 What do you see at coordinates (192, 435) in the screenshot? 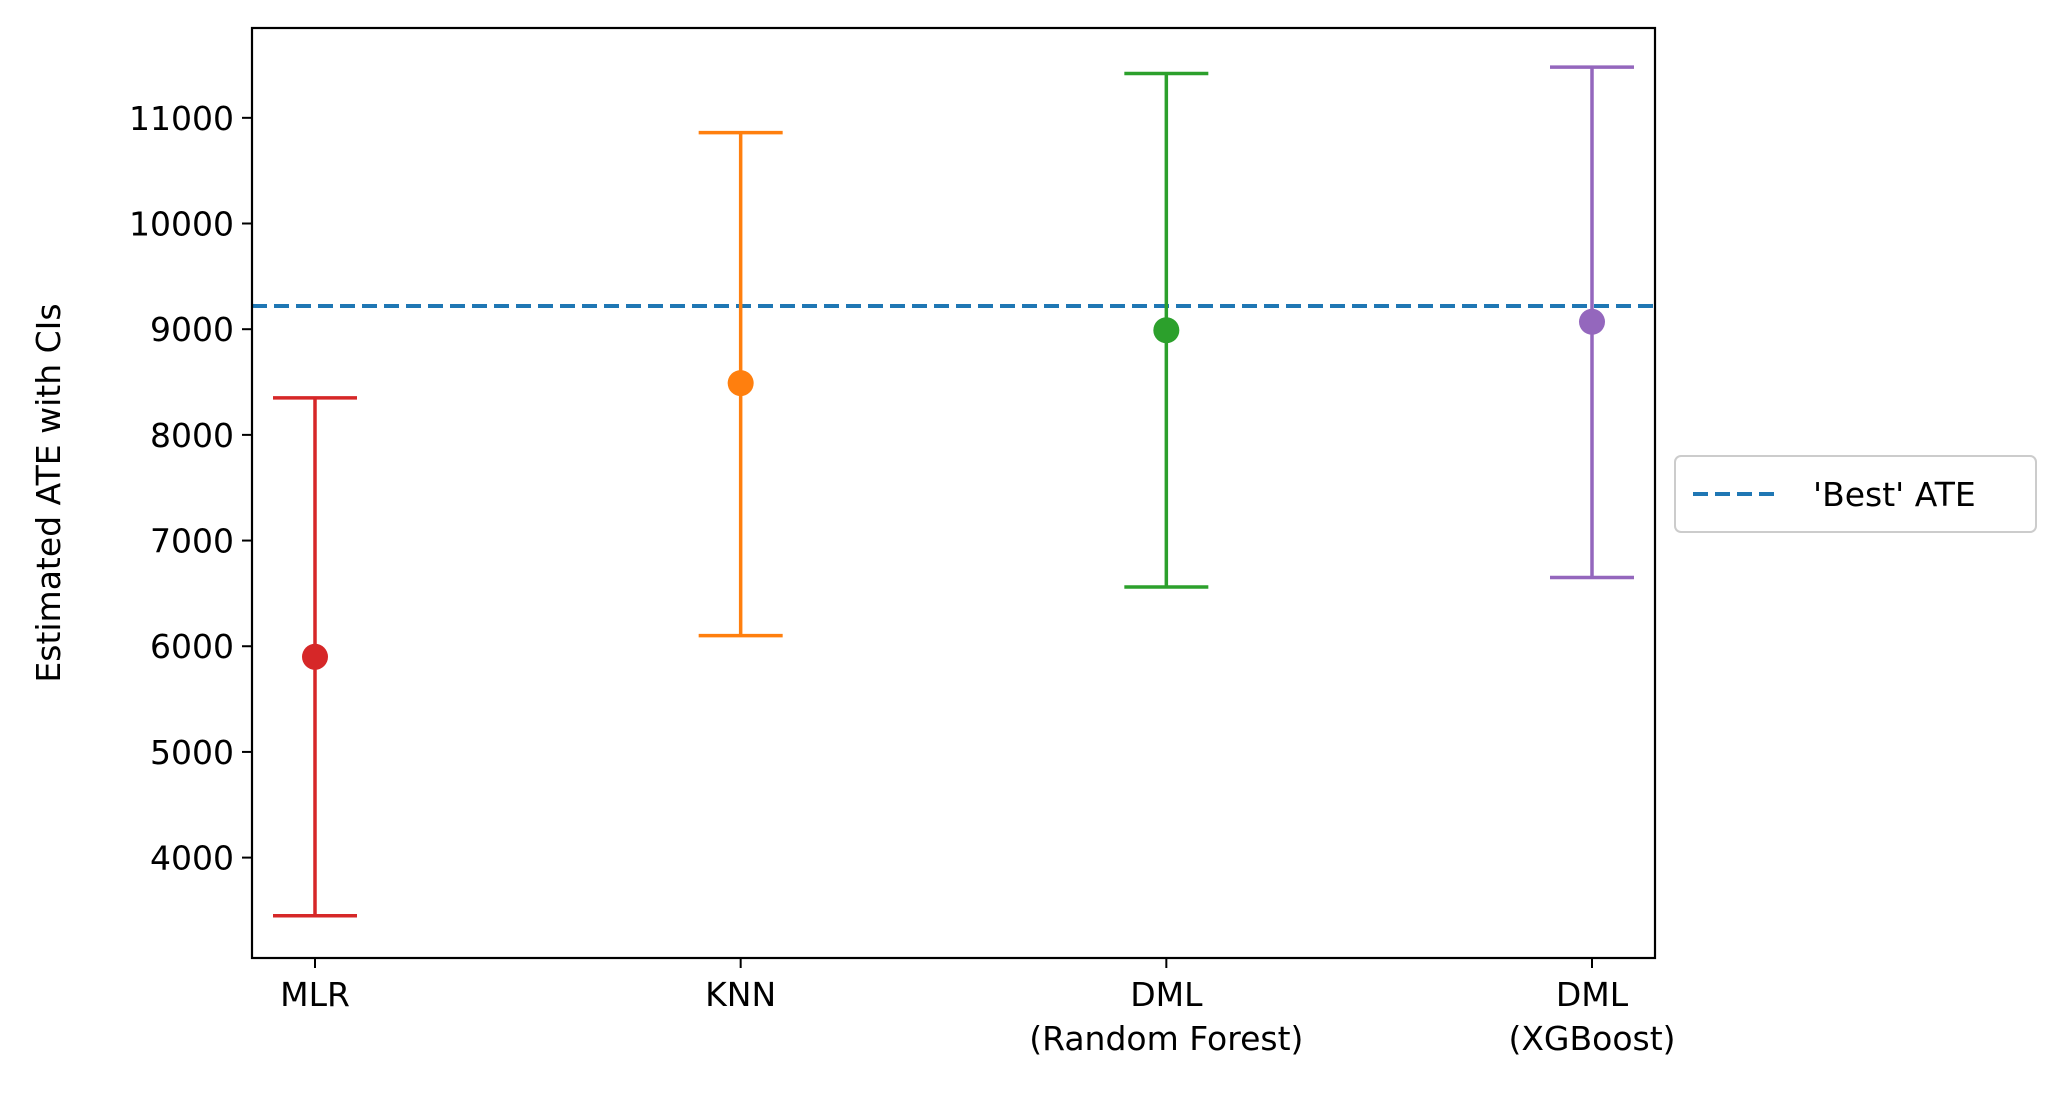
I see `y-tick-label: 8000` at bounding box center [192, 435].